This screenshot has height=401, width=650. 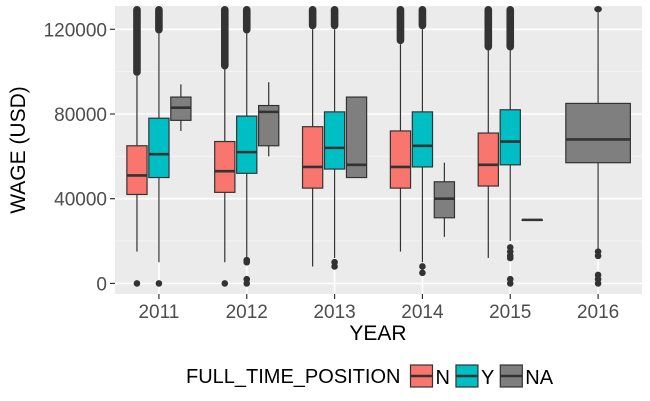 What do you see at coordinates (247, 312) in the screenshot?
I see `x-tick-label: 2012` at bounding box center [247, 312].